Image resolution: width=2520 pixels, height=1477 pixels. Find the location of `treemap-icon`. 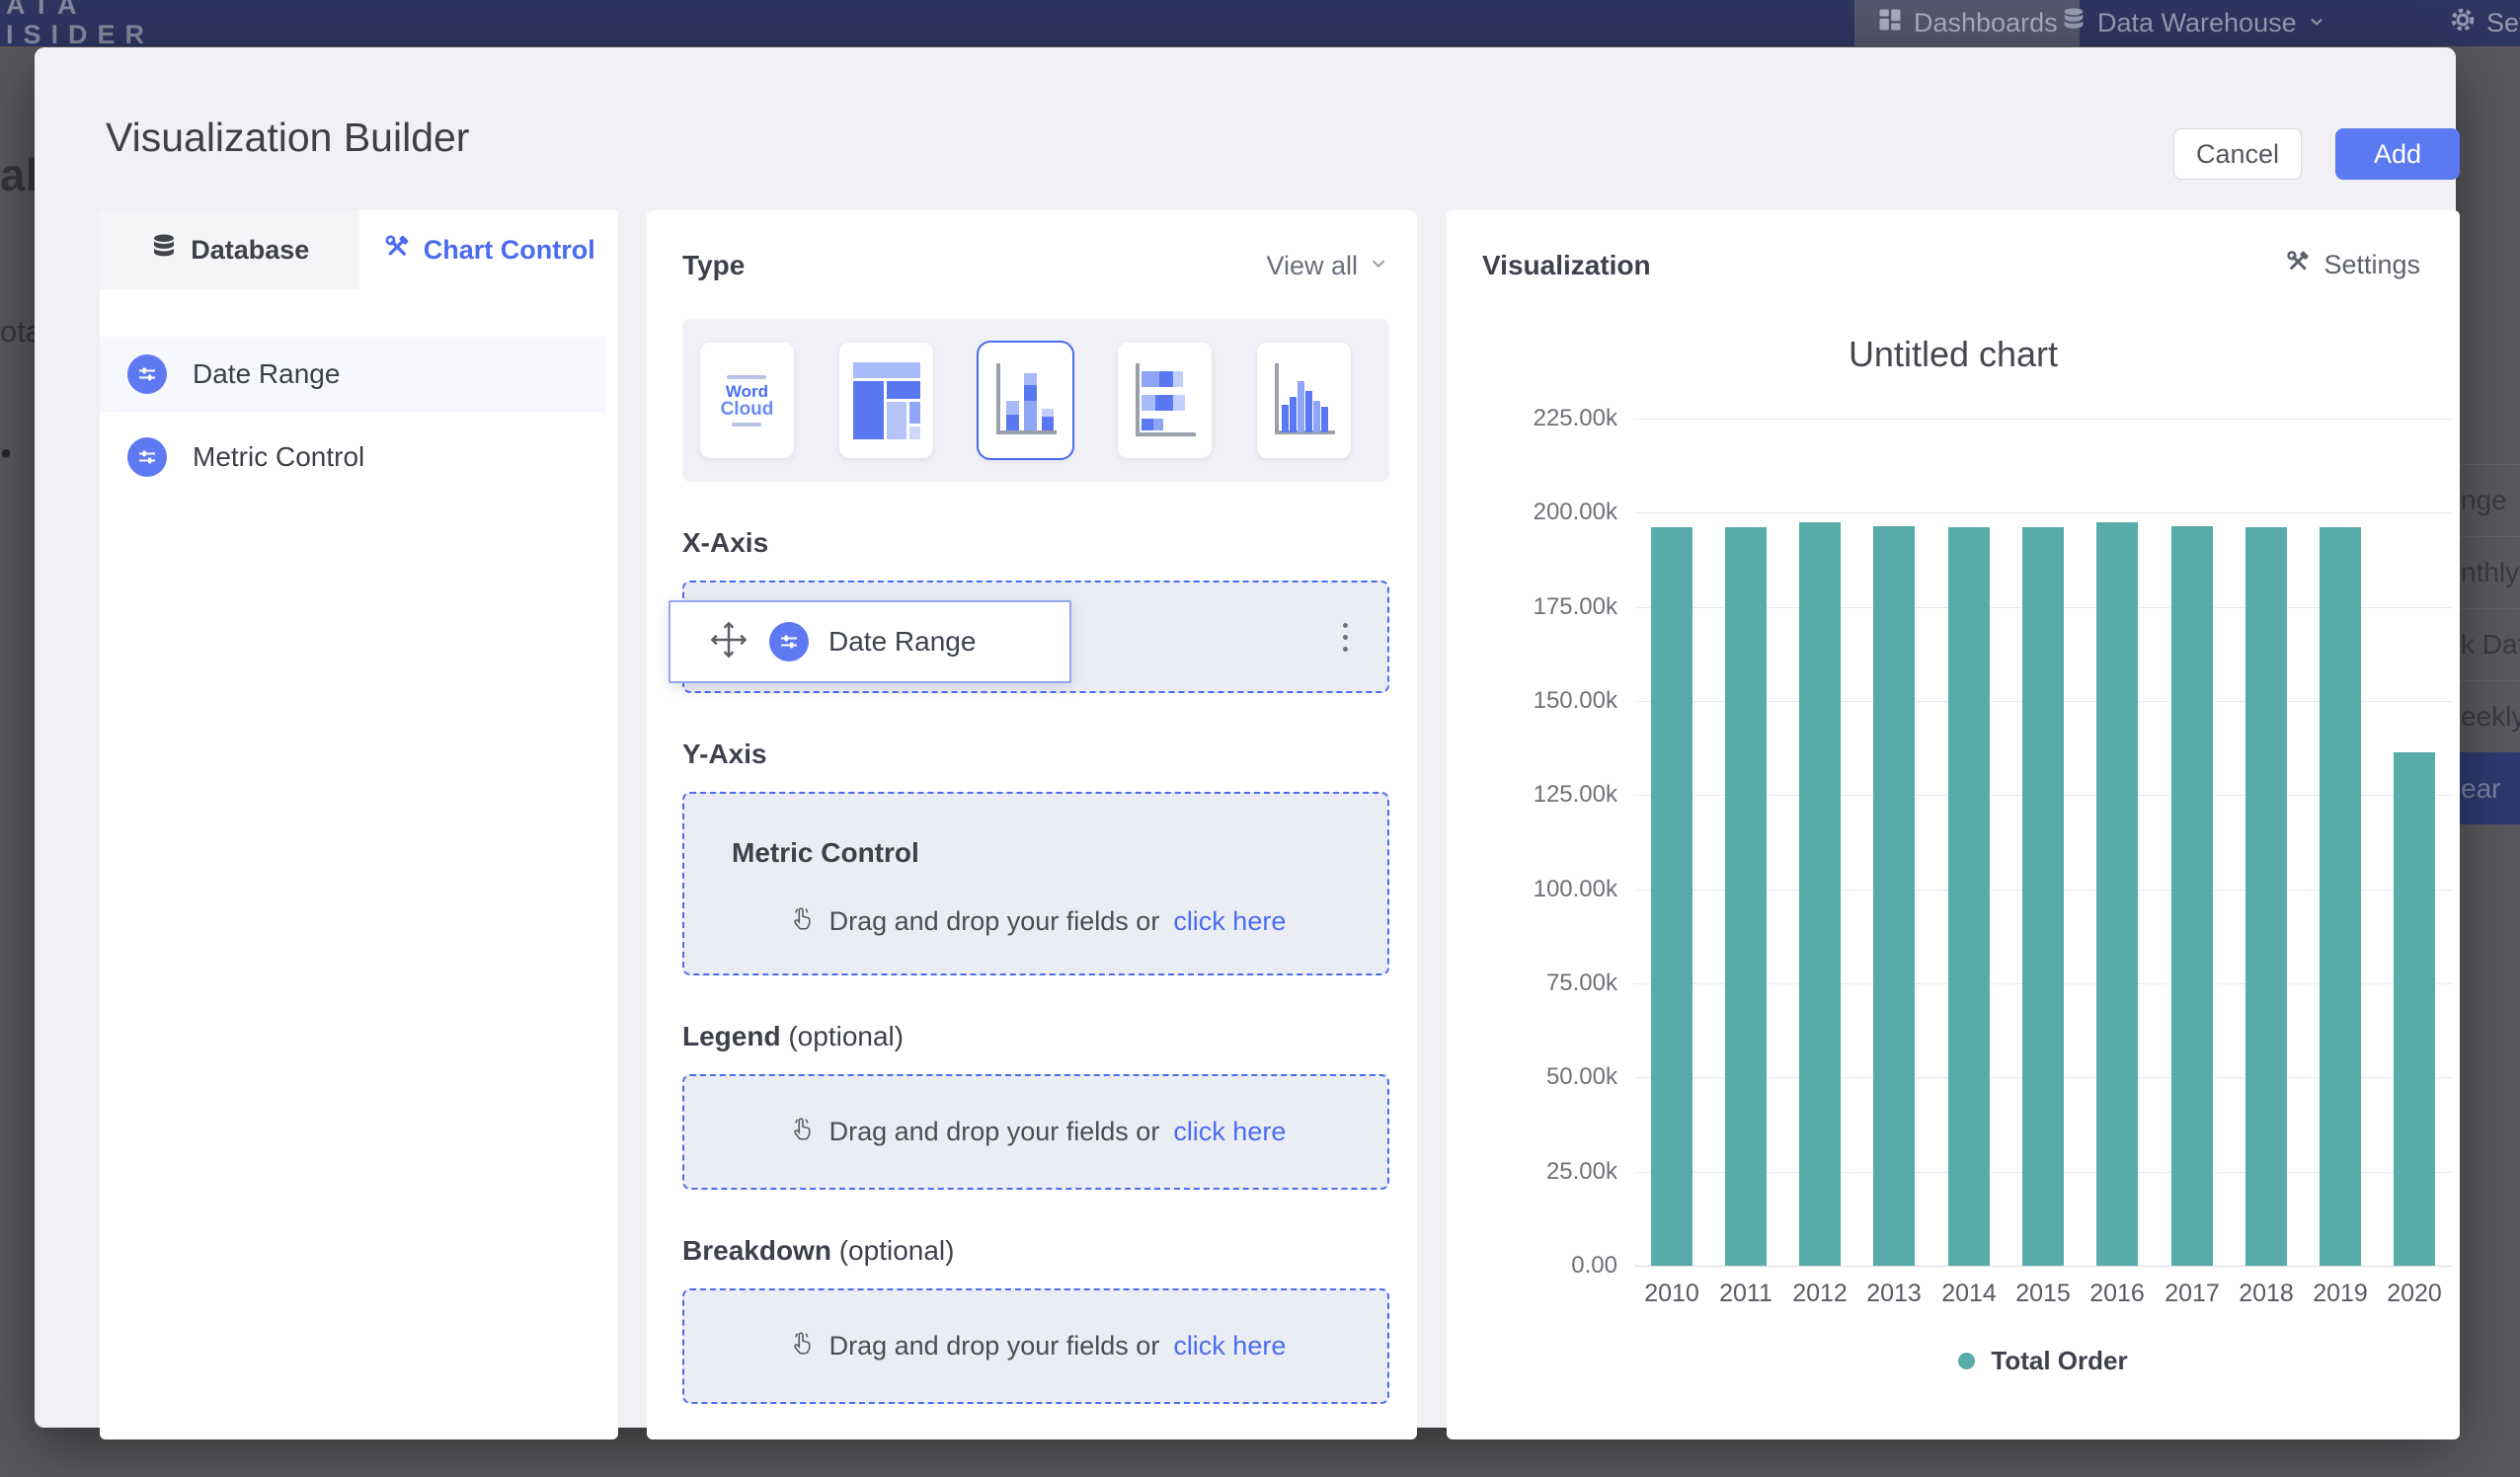

treemap-icon is located at coordinates (886, 400).